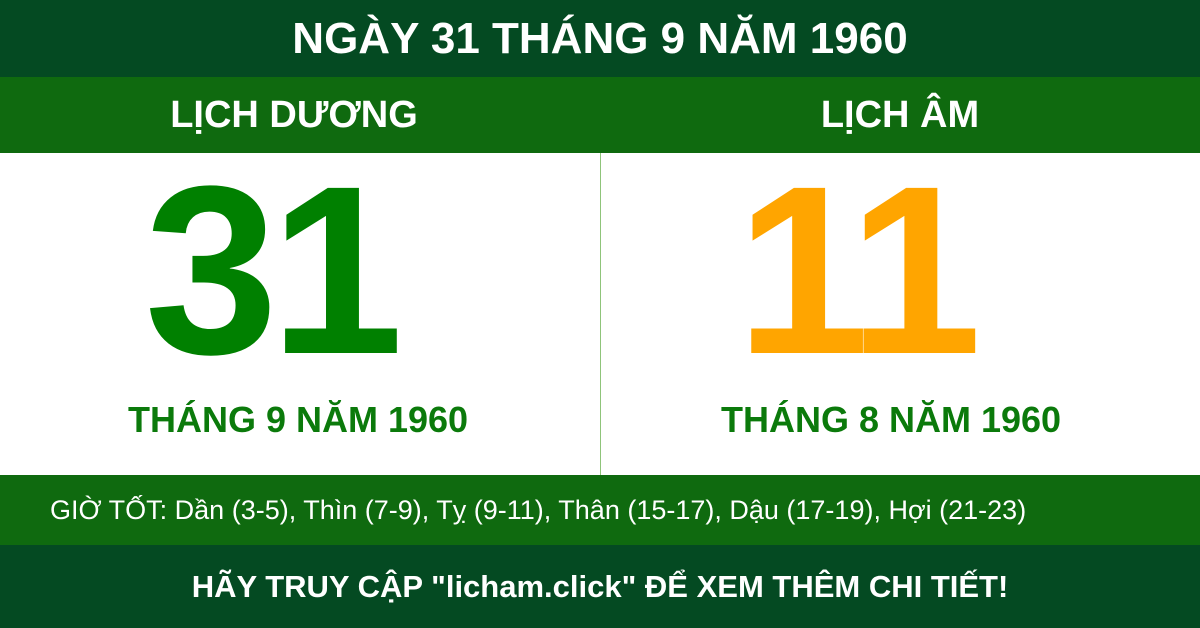 The width and height of the screenshot is (1200, 628). What do you see at coordinates (600, 115) in the screenshot?
I see `calendar-headers: LỊCH DƯƠNG LỊCH ÂM` at bounding box center [600, 115].